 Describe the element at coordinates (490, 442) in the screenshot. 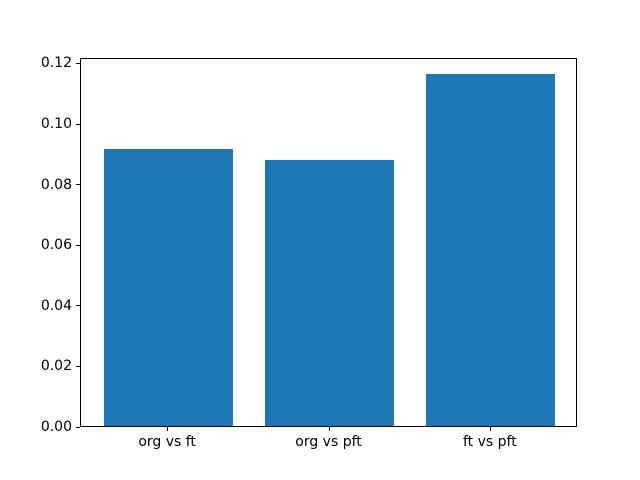

I see `x-tick-label: ft vs pft` at that location.